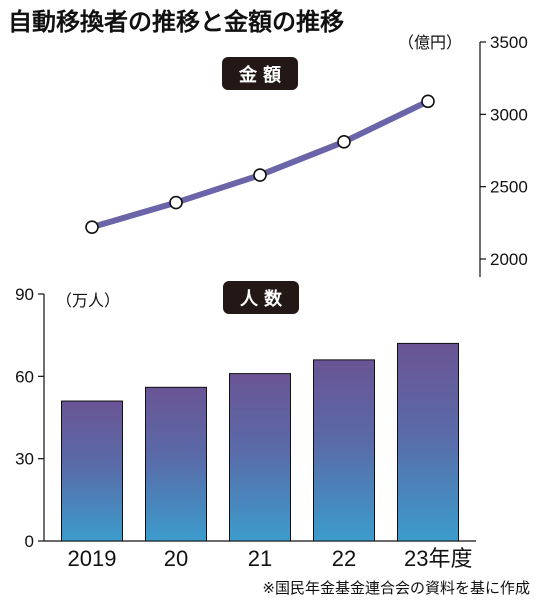 The height and width of the screenshot is (601, 534). Describe the element at coordinates (344, 558) in the screenshot. I see `x-category-label: 22` at that location.